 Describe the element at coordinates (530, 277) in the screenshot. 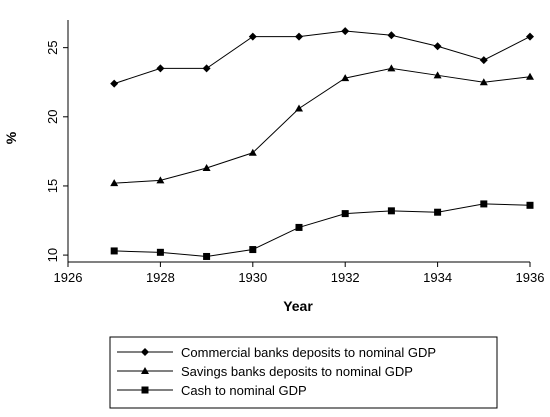

I see `x-tick-label: 1936` at that location.